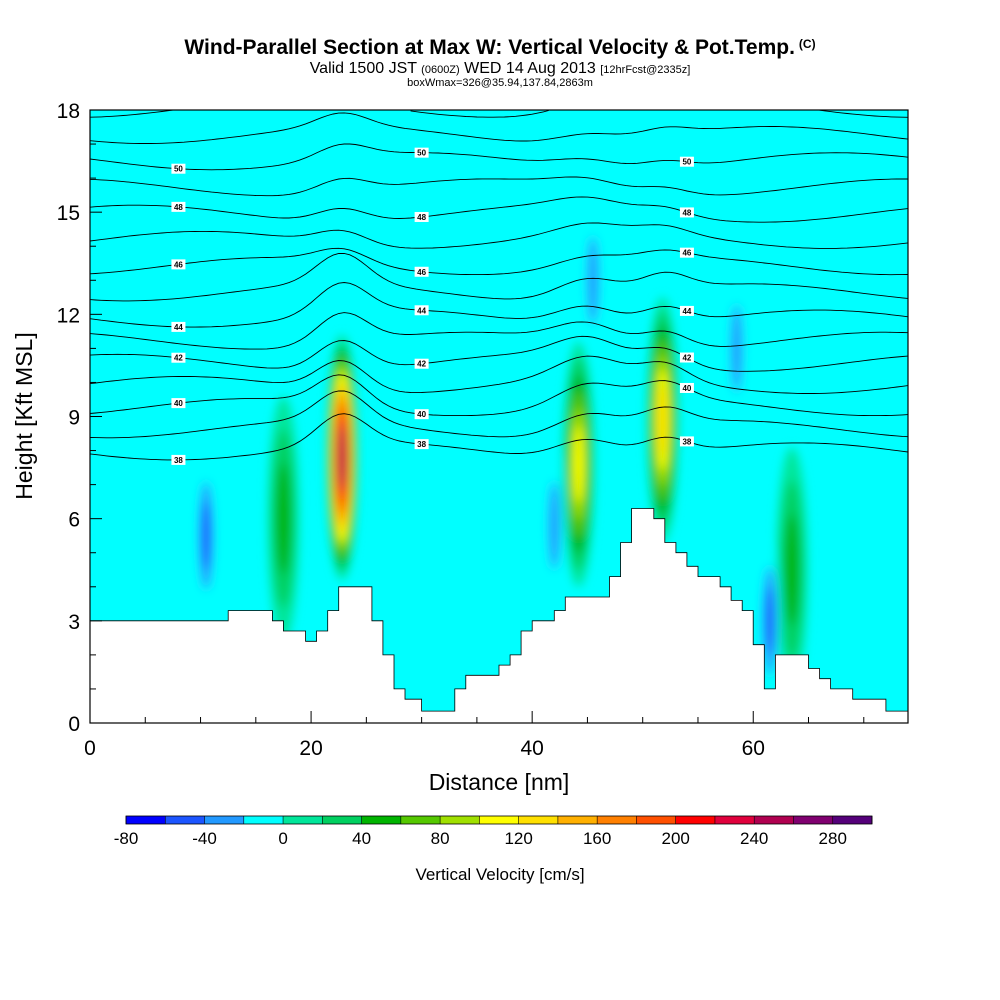  What do you see at coordinates (68, 213) in the screenshot?
I see `y-tick-label: 15` at bounding box center [68, 213].